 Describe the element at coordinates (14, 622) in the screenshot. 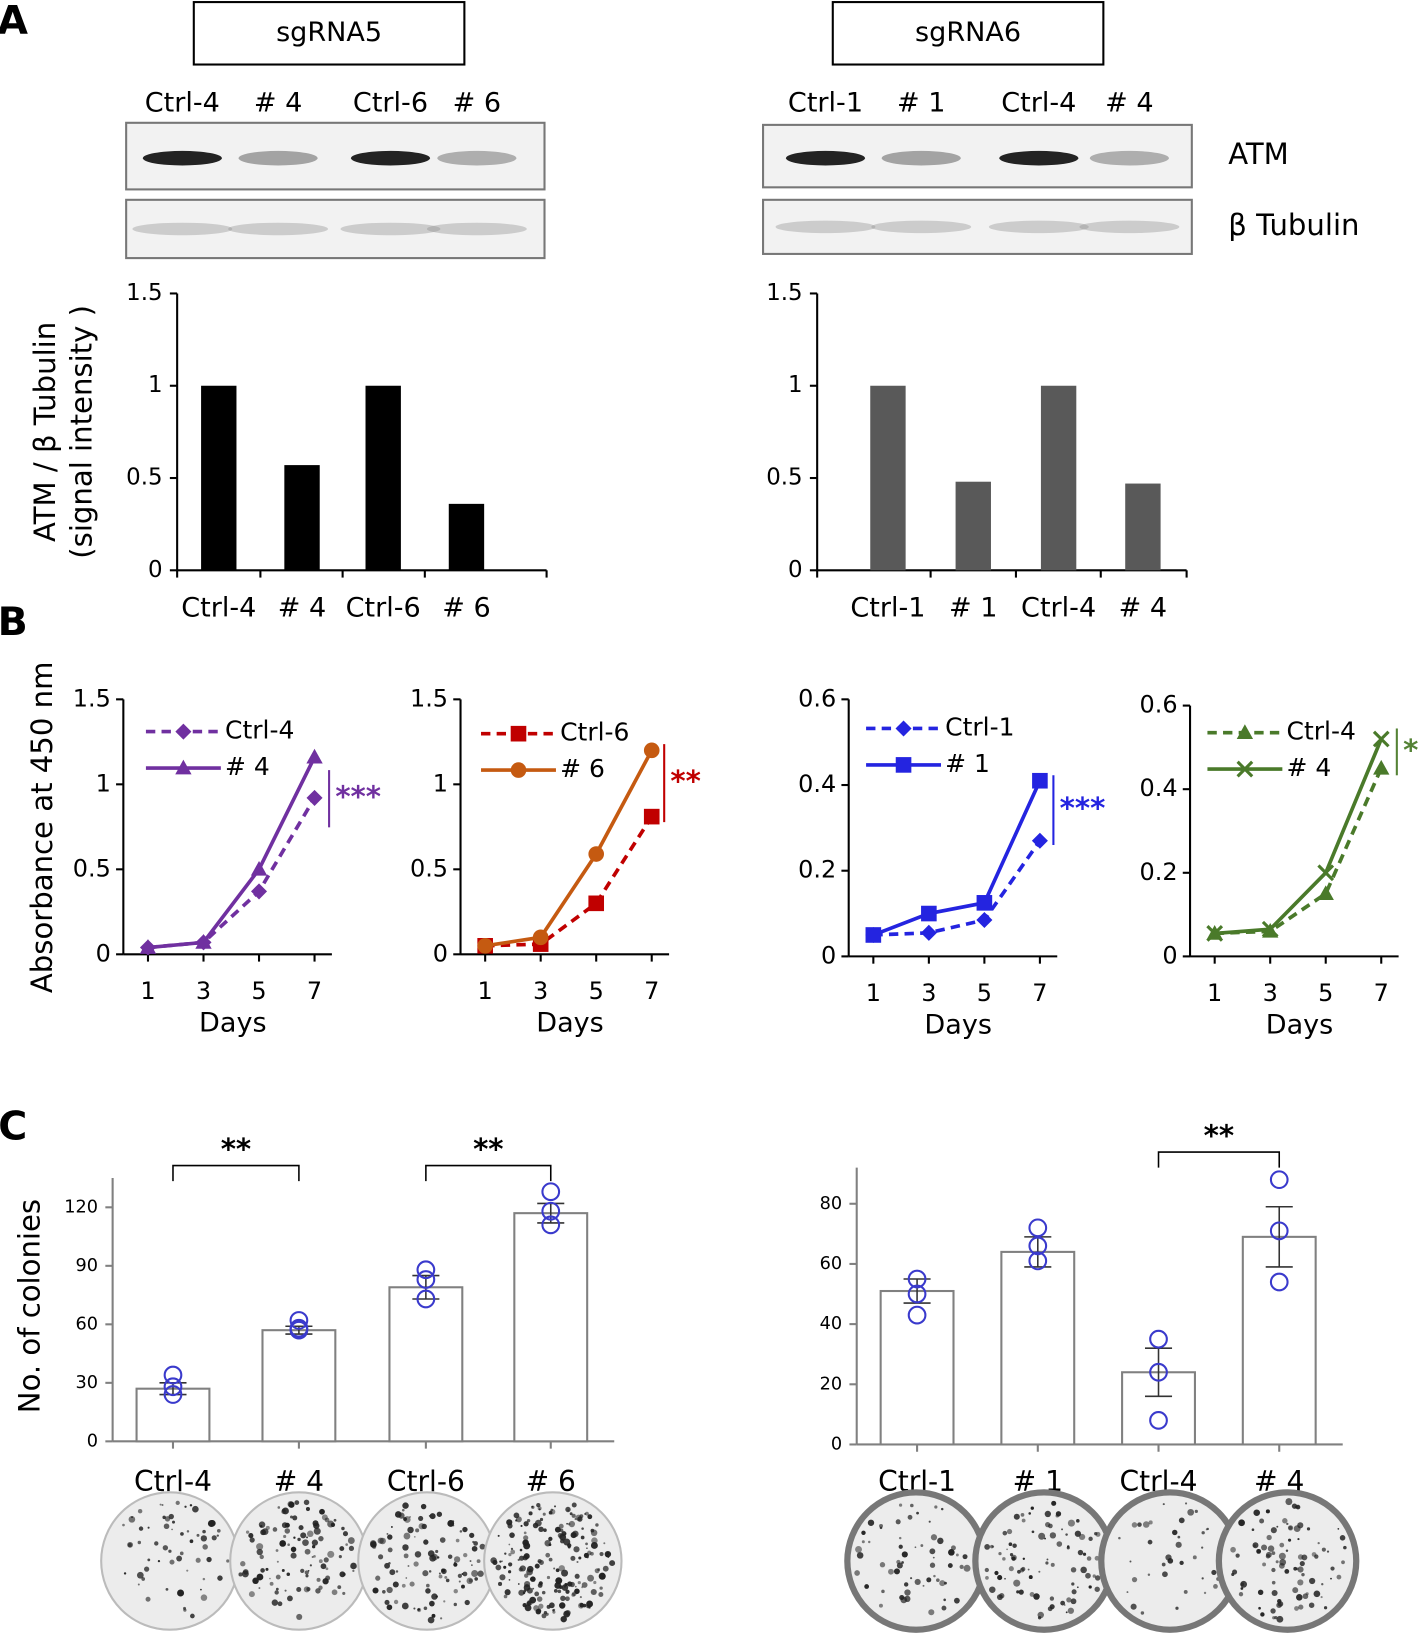

I see `panel-label: B` at that location.